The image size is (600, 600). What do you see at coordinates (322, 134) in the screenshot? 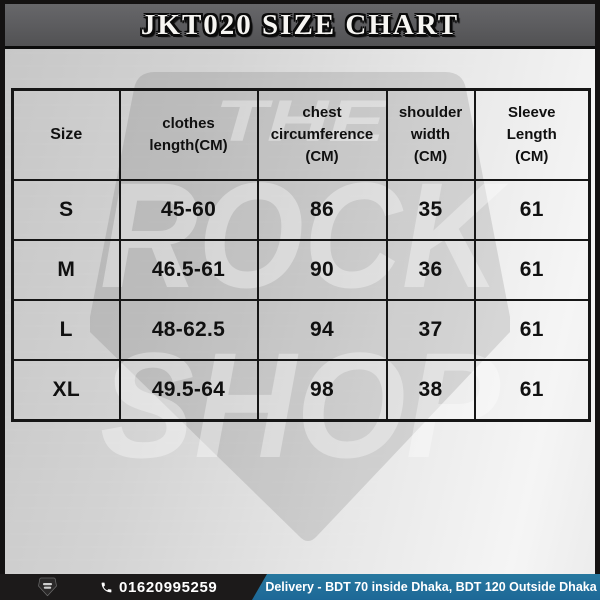
I see `header-cell-chest-circumference: chest circumference (CM)` at bounding box center [322, 134].